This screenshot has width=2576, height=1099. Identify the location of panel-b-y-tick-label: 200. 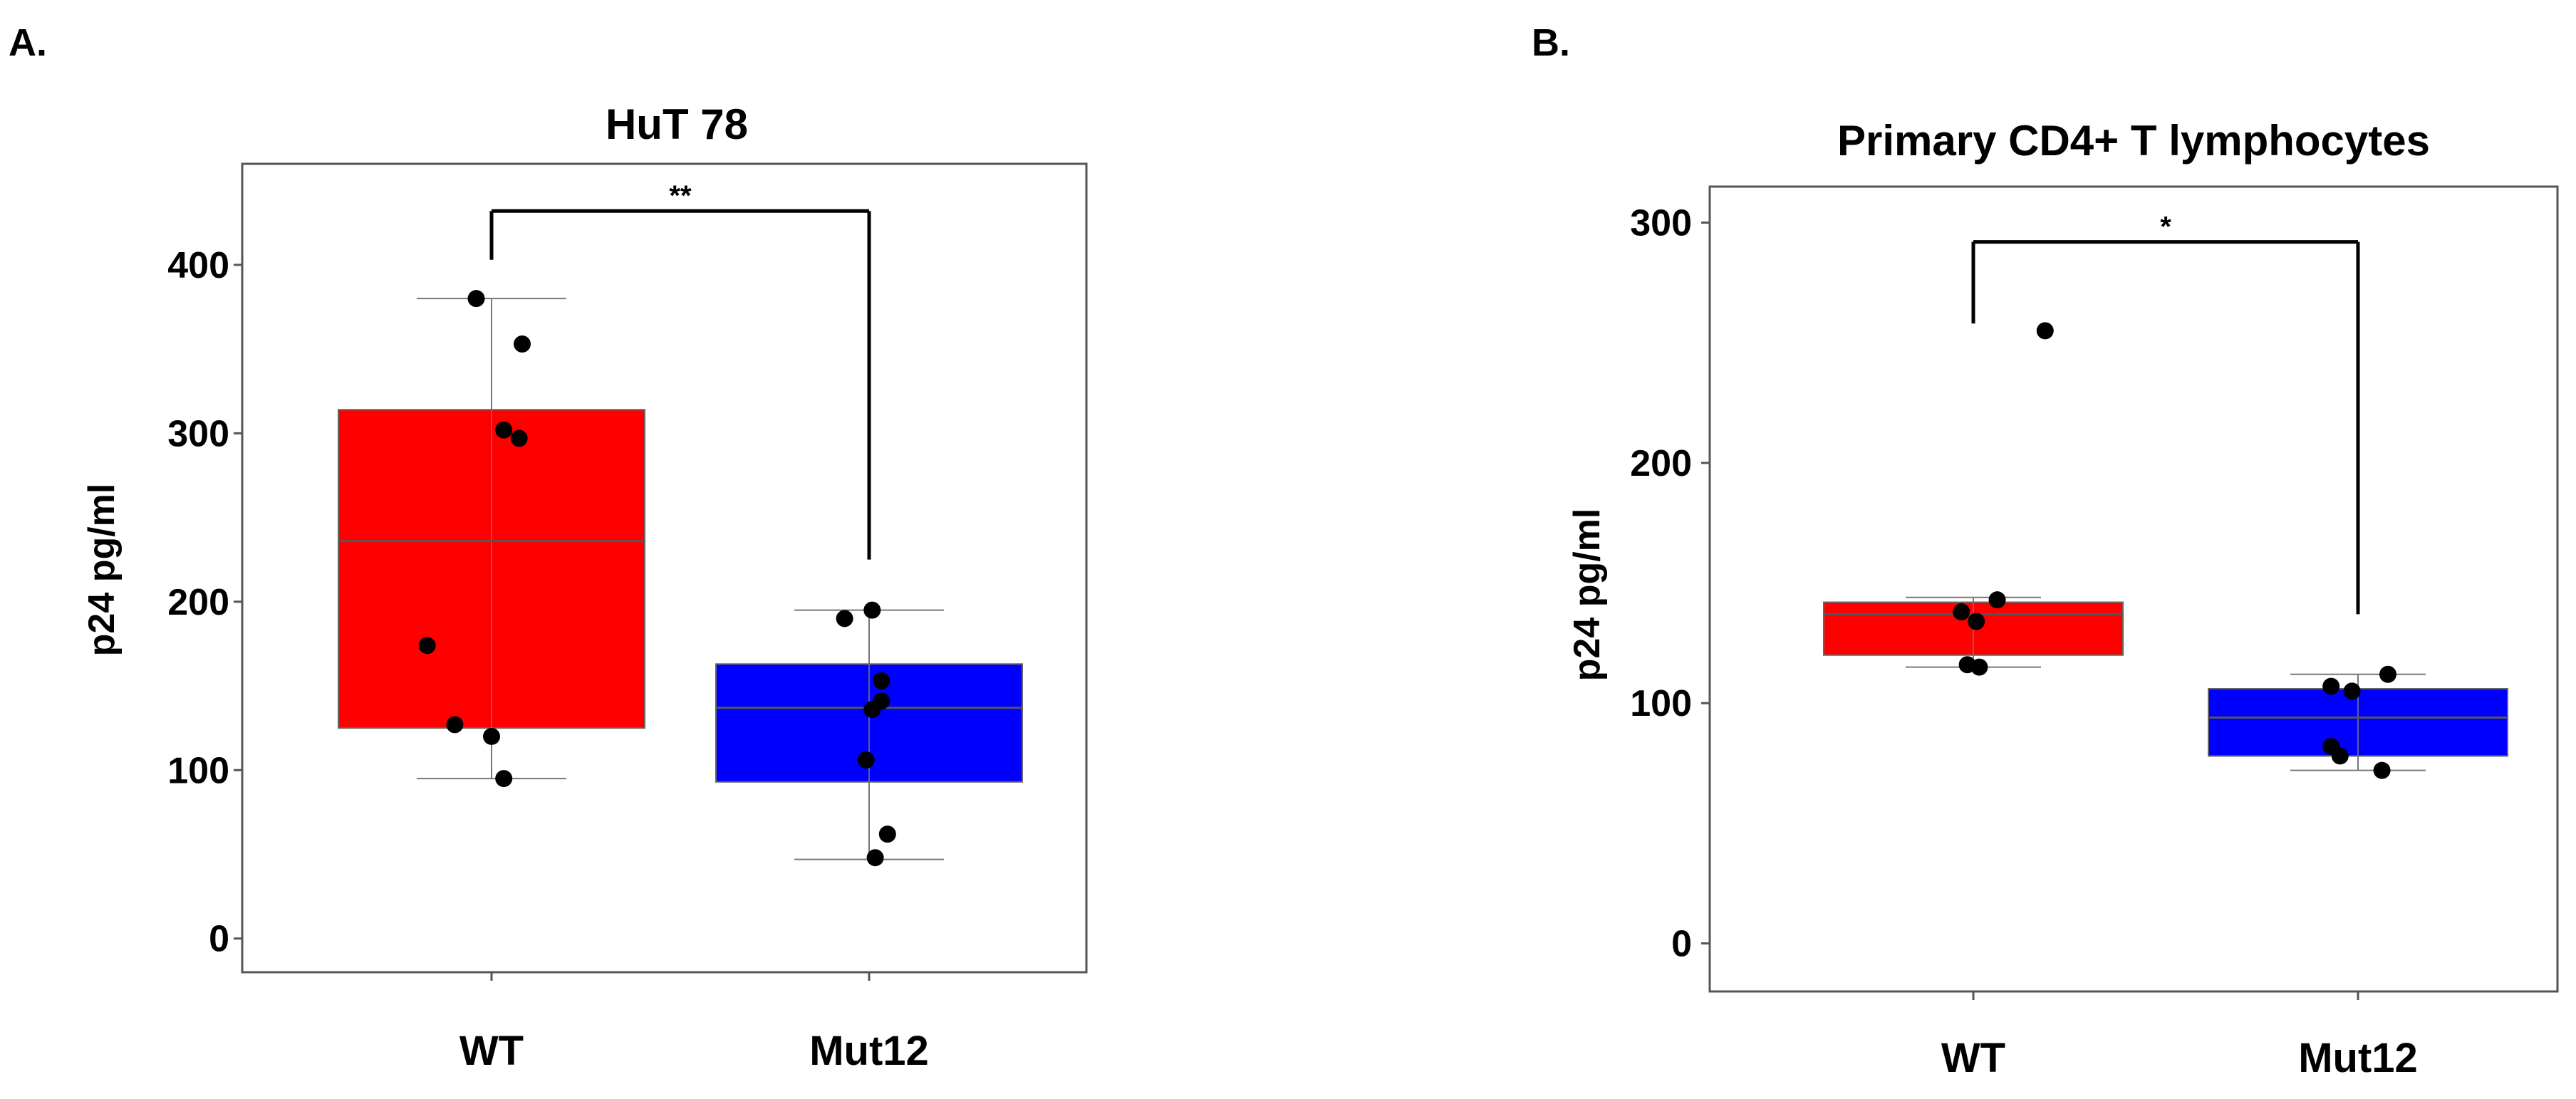
(1661, 463).